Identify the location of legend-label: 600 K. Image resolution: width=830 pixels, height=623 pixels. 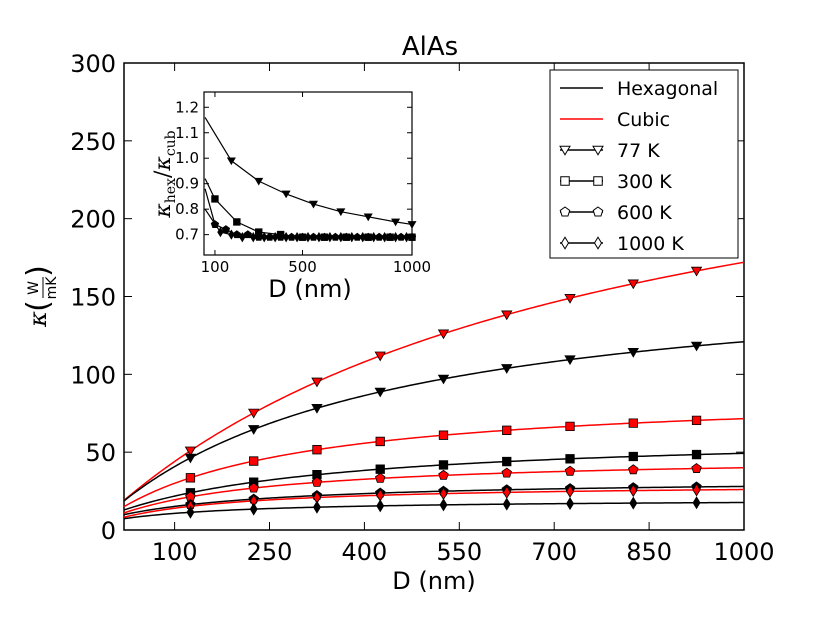
(644, 213).